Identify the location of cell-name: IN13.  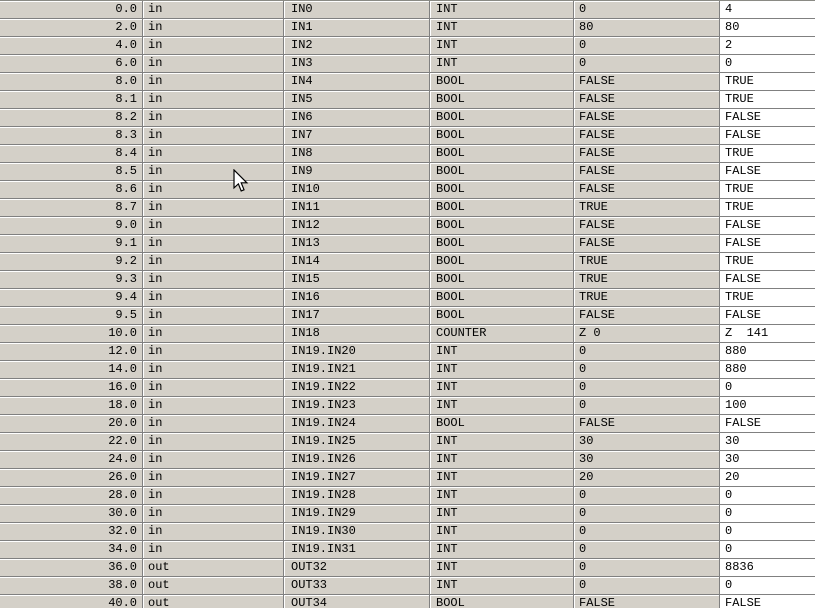
(356, 243).